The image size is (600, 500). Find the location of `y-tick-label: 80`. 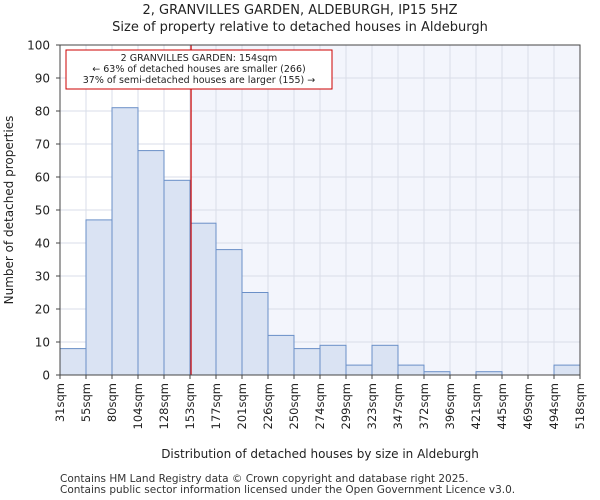

y-tick-label: 80 is located at coordinates (42, 112).